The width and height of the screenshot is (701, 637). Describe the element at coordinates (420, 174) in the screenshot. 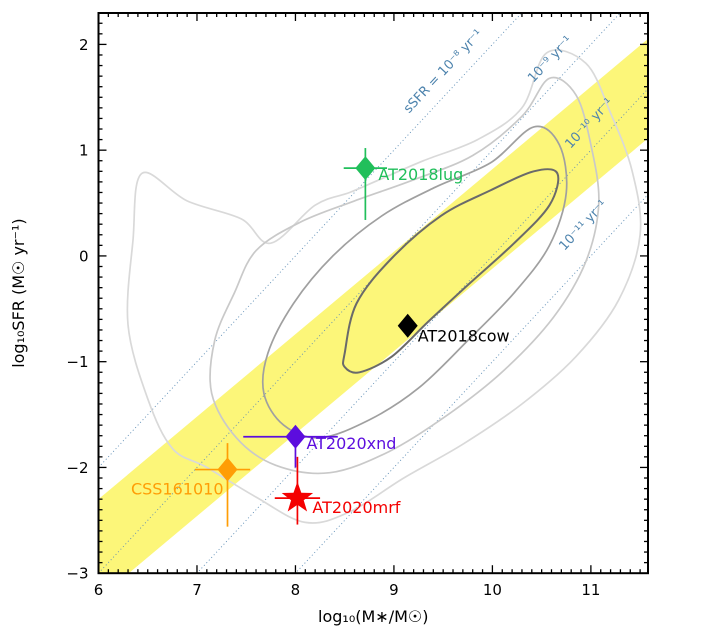

I see `point-label-AT2018lug: AT2018lug` at that location.